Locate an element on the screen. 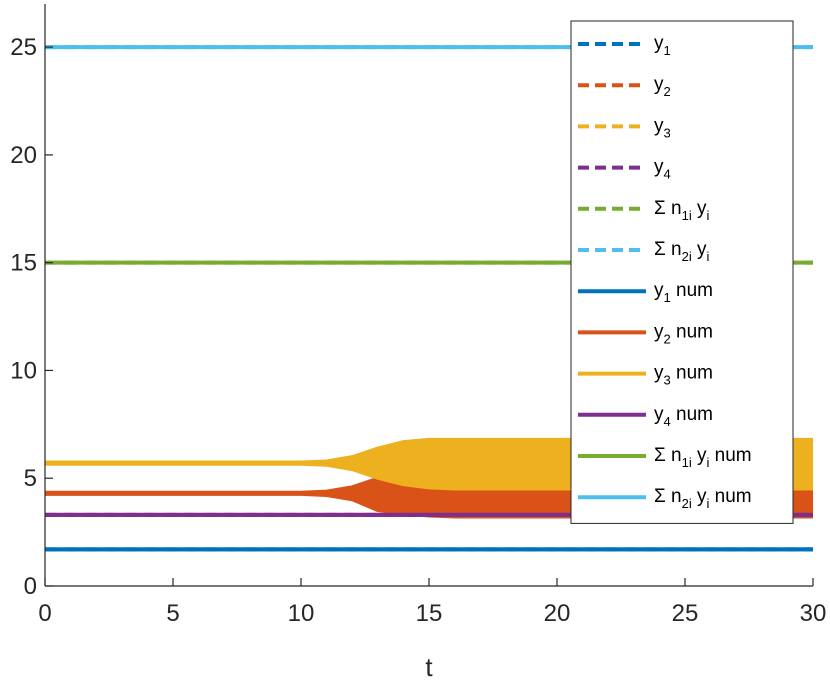 The height and width of the screenshot is (680, 830). x-tick-label-5: 5 is located at coordinates (172, 613).